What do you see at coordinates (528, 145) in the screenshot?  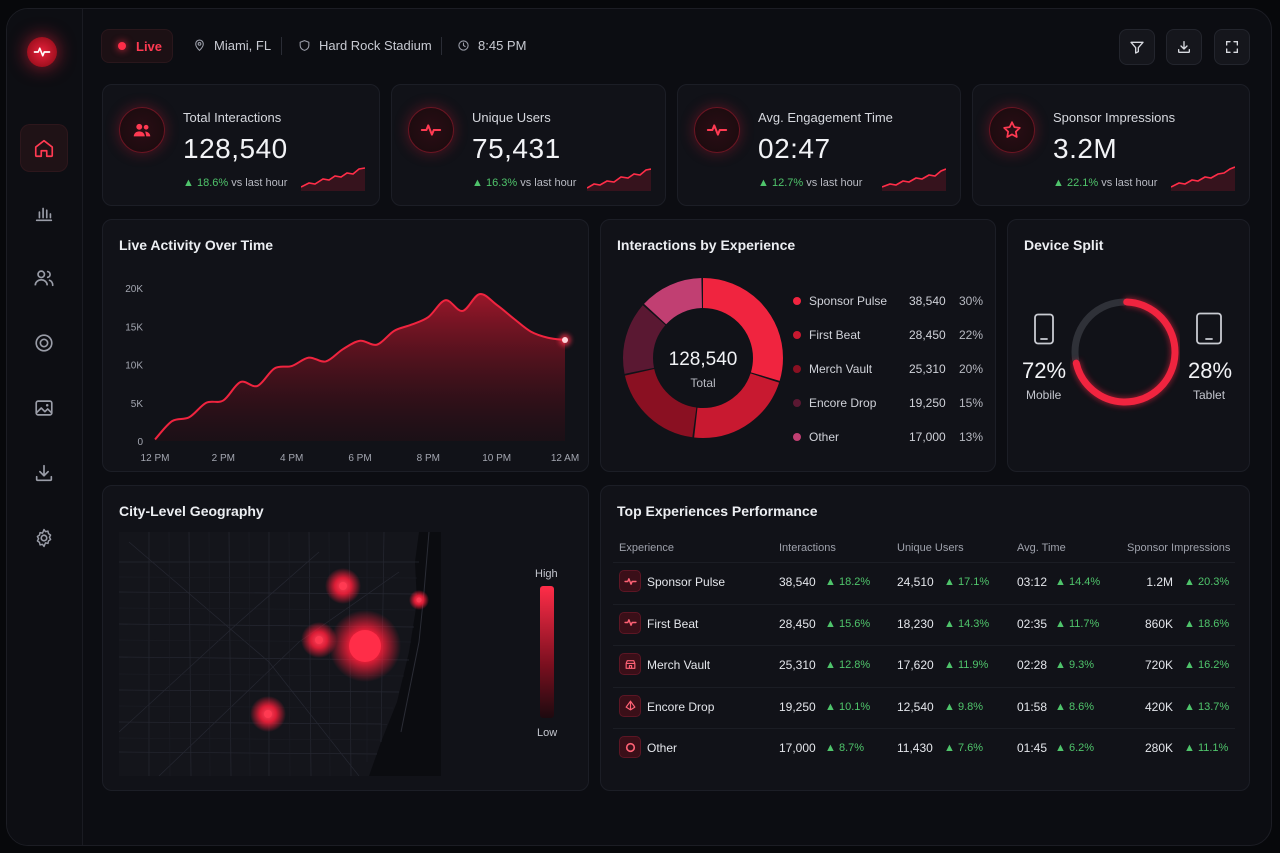 I see `kpi-card-unique-users: Unique Users 75,431 ▲ 16.3% vs last hour` at bounding box center [528, 145].